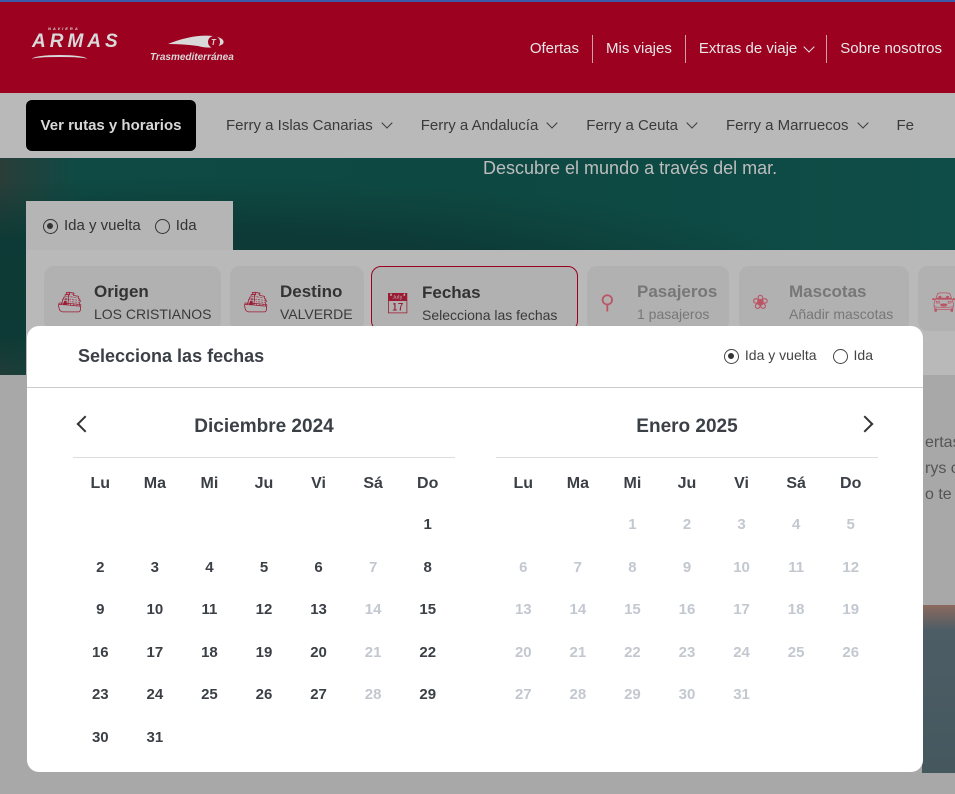  I want to click on day-cell: 12, so click(264, 610).